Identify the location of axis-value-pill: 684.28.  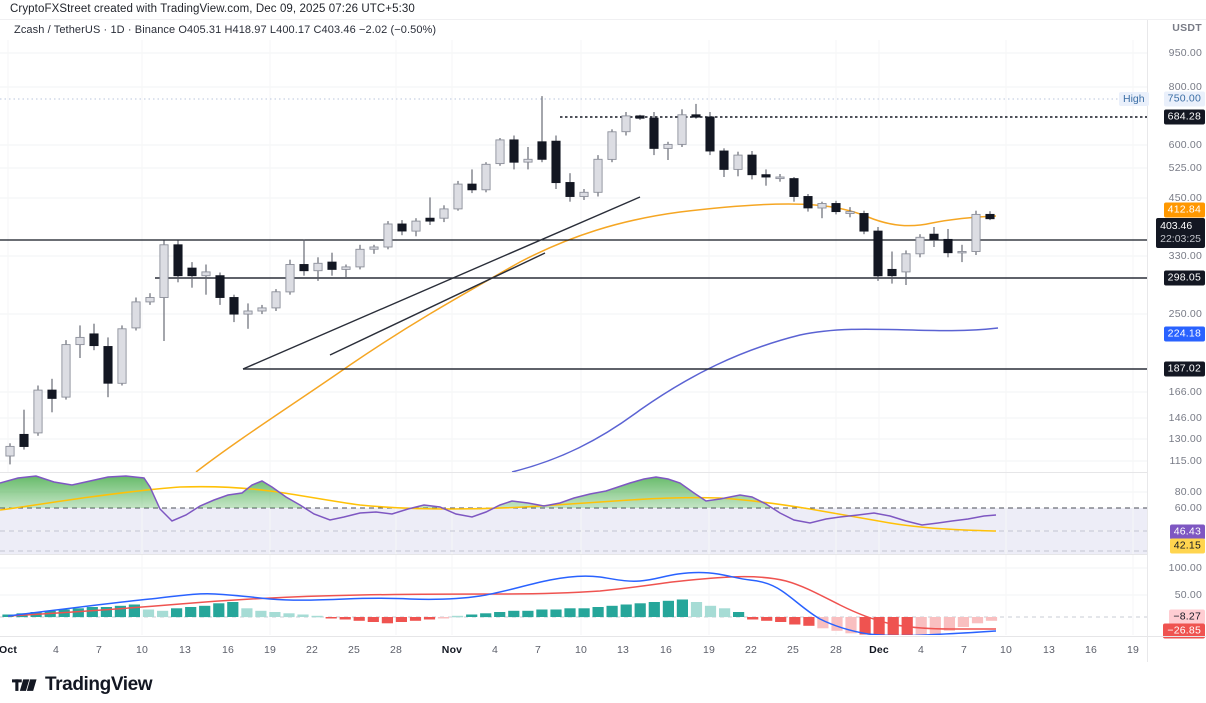
(1184, 117).